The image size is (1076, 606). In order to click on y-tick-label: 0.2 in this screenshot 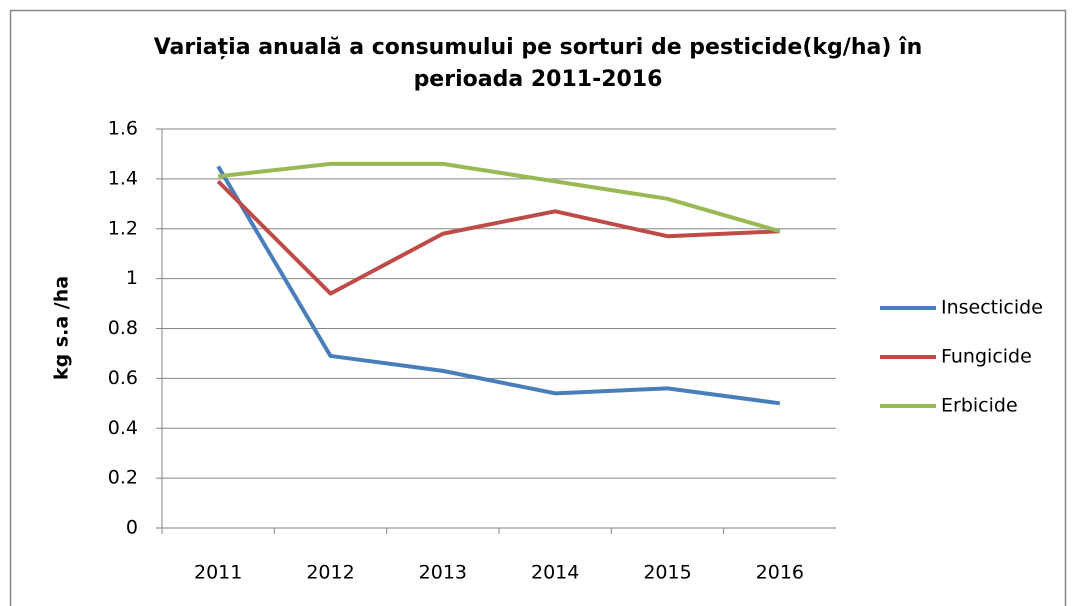, I will do `click(123, 478)`.